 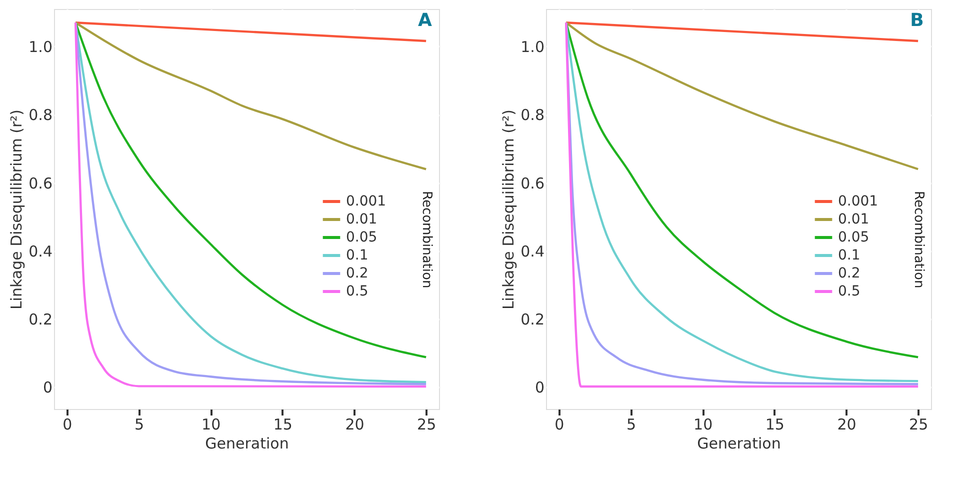 What do you see at coordinates (917, 20) in the screenshot?
I see `annotation: B` at bounding box center [917, 20].